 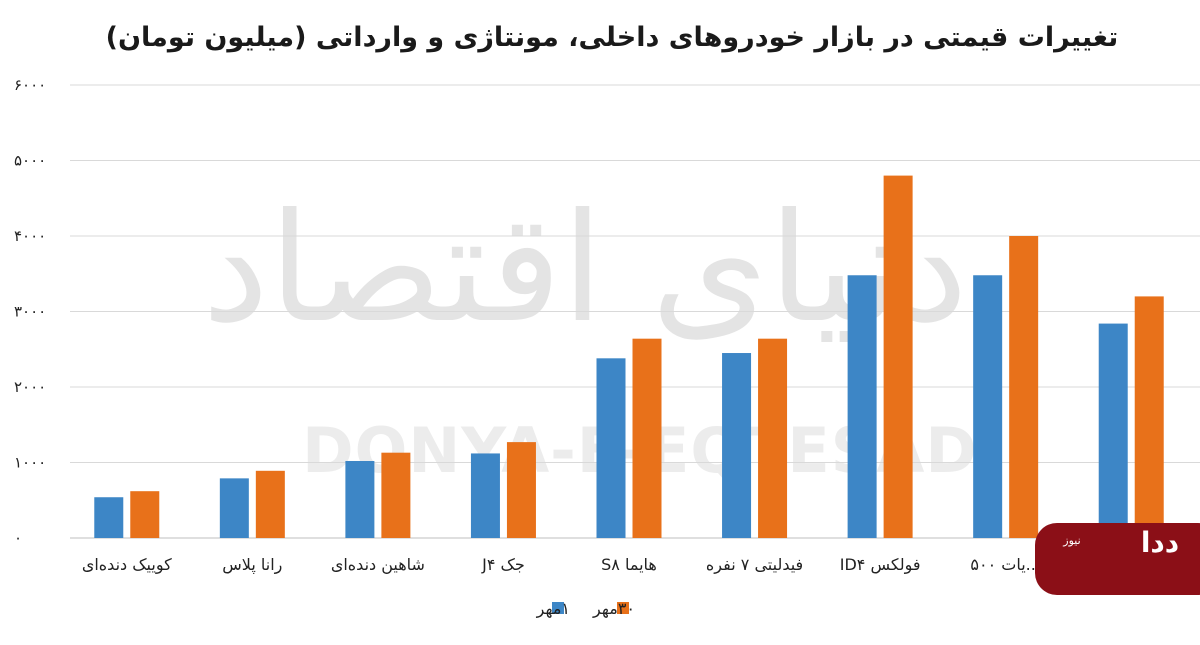 What do you see at coordinates (613, 609) in the screenshot?
I see `legend-label-series-2: ۳۰مهر` at bounding box center [613, 609].